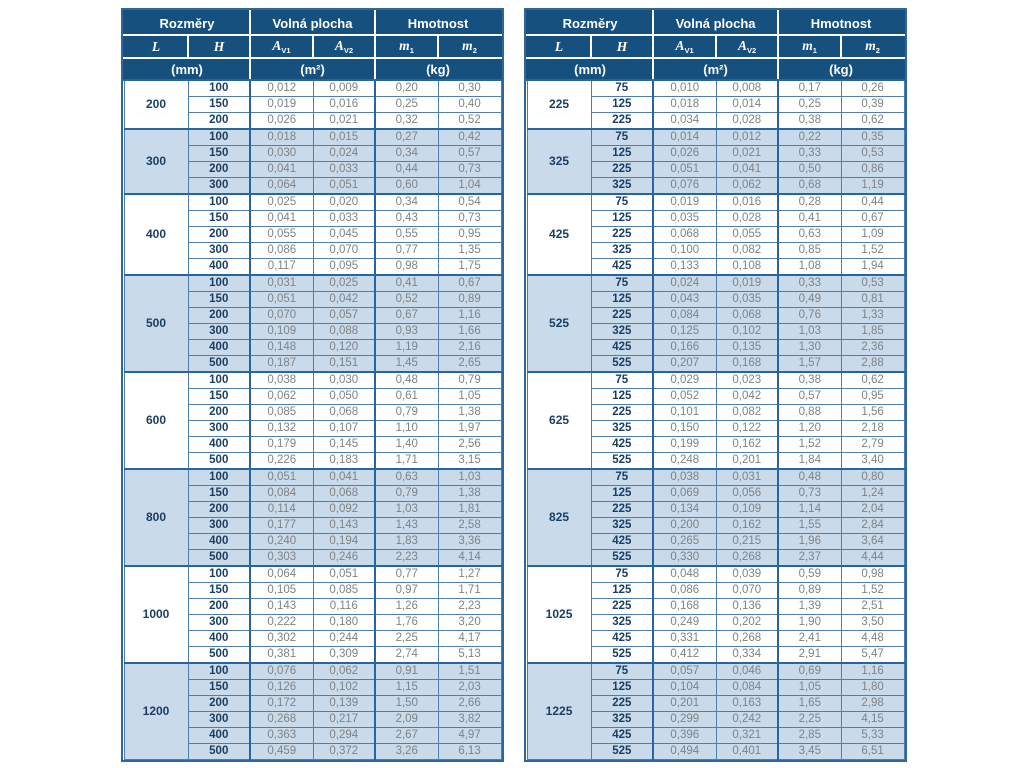 The image size is (1024, 768). I want to click on av1-value-cell: 0,248, so click(684, 461).